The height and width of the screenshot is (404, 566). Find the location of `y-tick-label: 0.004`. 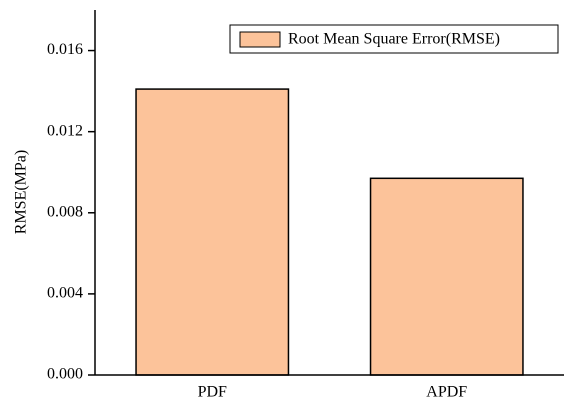

y-tick-label: 0.004 is located at coordinates (65, 293).